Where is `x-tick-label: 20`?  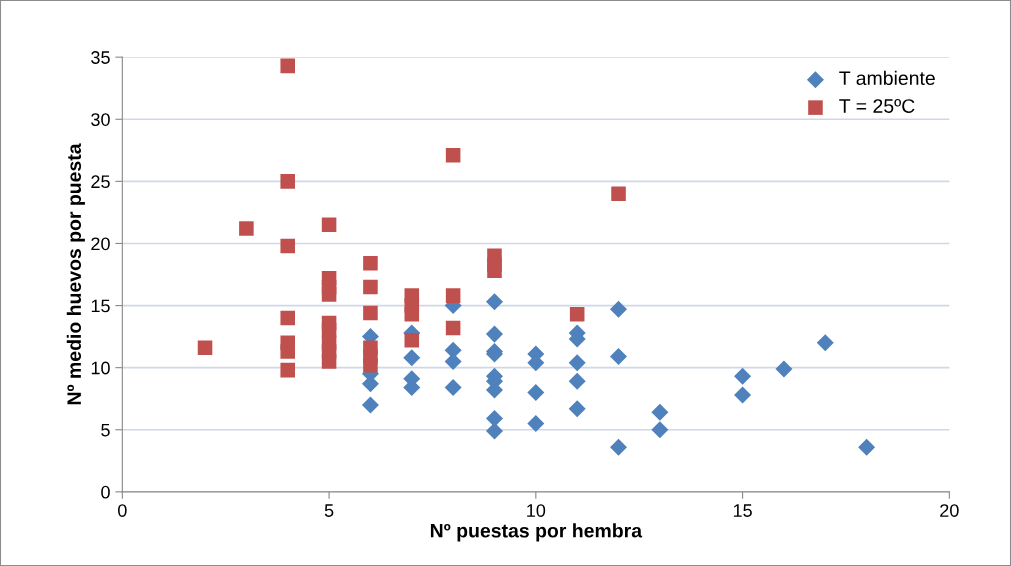 x-tick-label: 20 is located at coordinates (949, 510).